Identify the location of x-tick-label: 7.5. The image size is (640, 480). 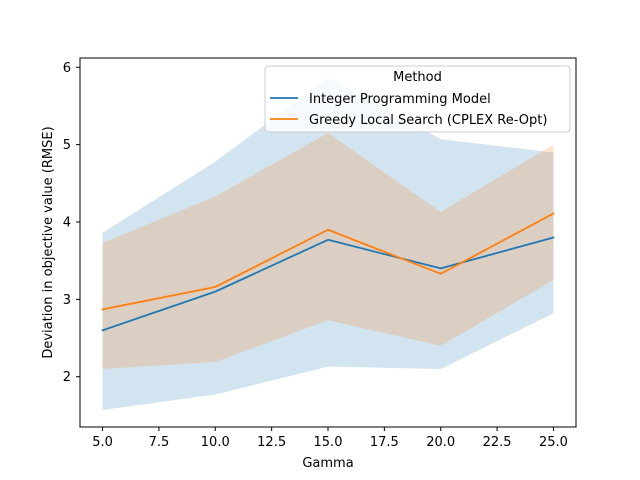
(159, 442).